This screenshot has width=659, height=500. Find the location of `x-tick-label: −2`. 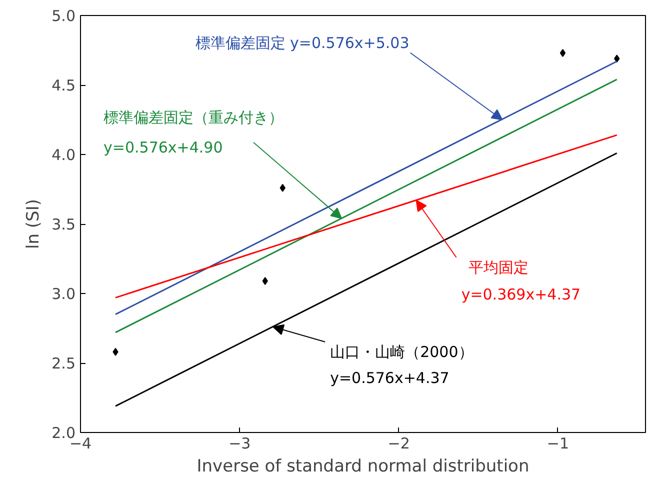

x-tick-label: −2 is located at coordinates (399, 443).